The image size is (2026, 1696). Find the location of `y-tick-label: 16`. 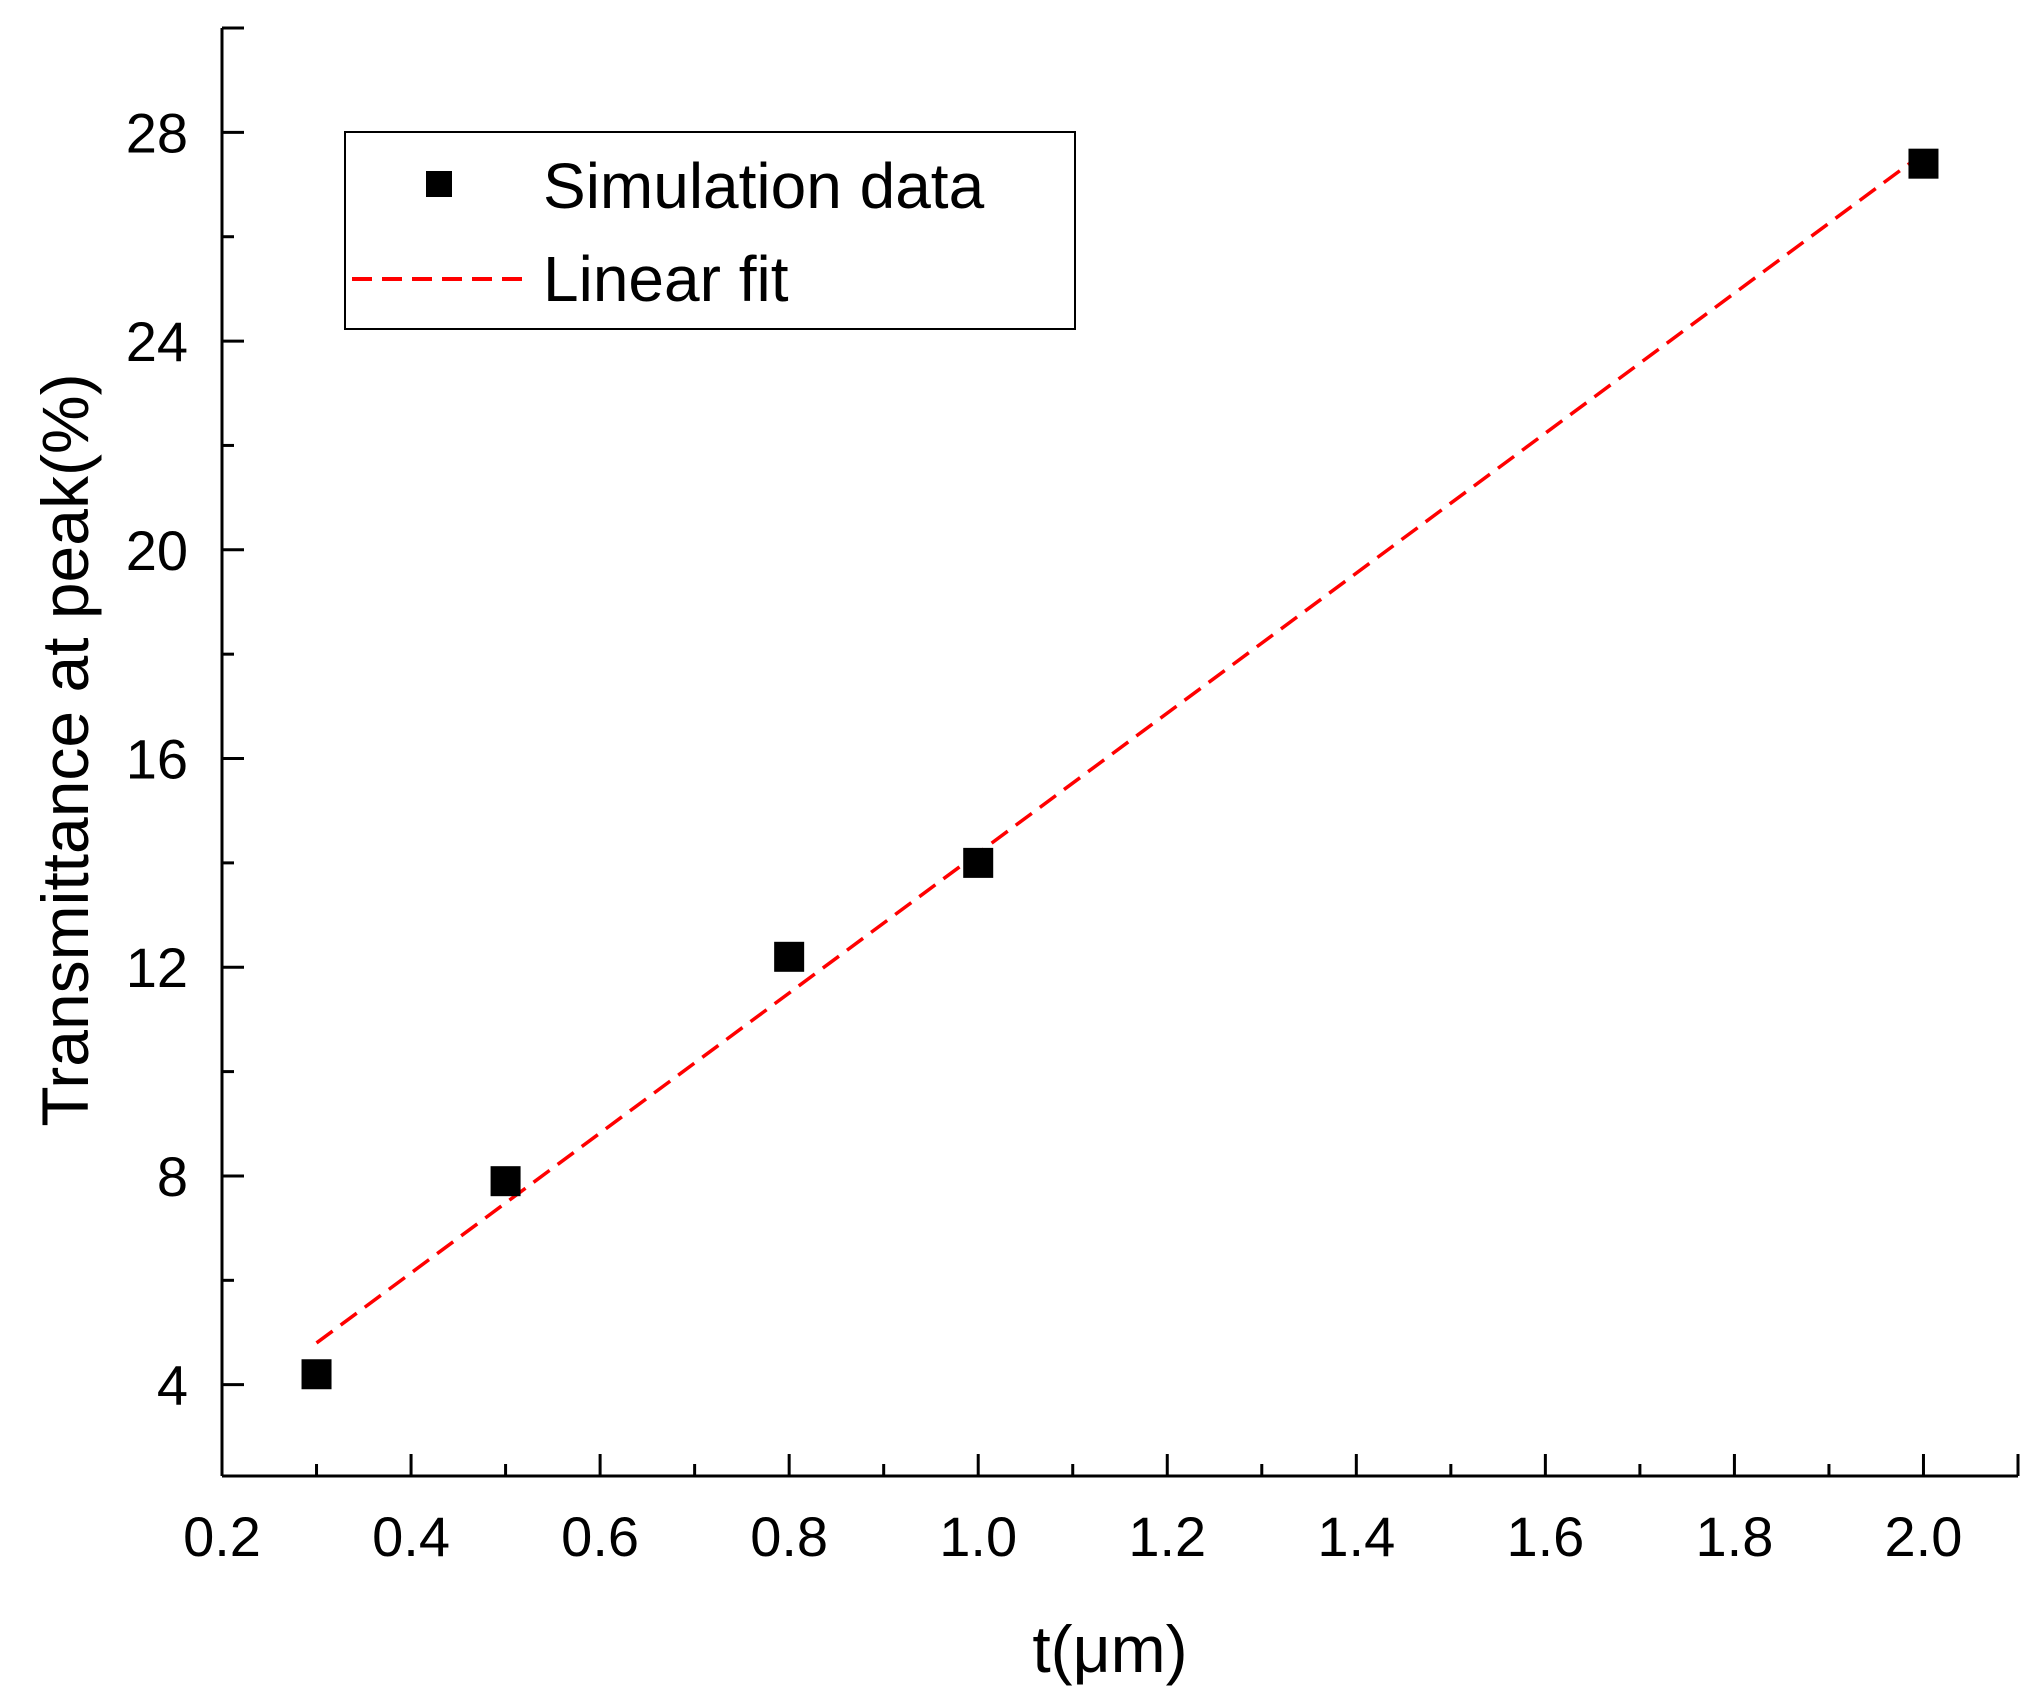

y-tick-label: 16 is located at coordinates (157, 759).